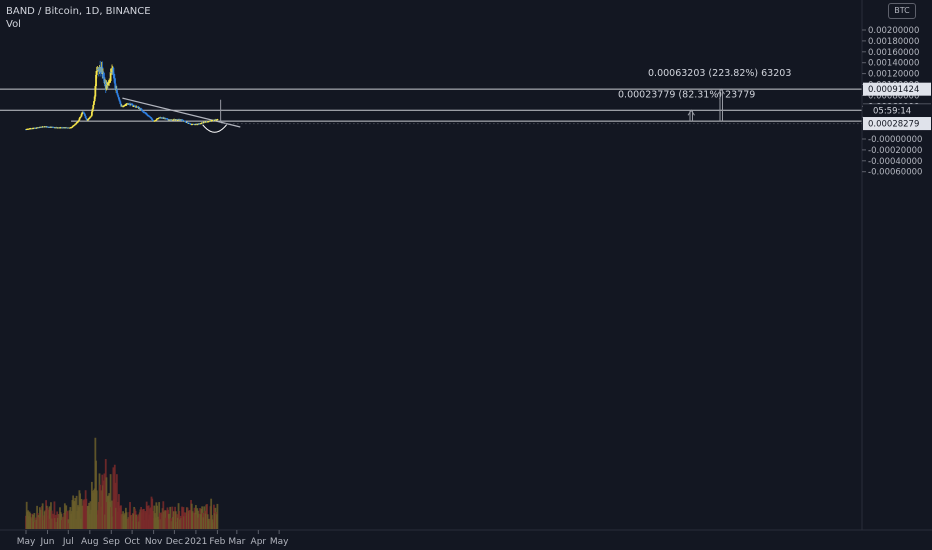 The width and height of the screenshot is (932, 550). I want to click on time-tick-label: Dec, so click(174, 542).